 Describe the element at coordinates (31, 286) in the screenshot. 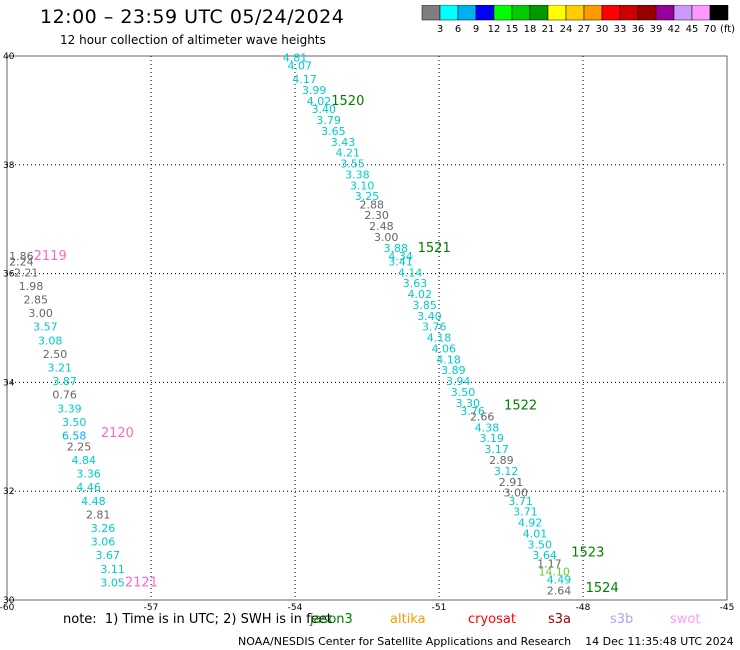

I see `wave-height-value: 1.98` at that location.